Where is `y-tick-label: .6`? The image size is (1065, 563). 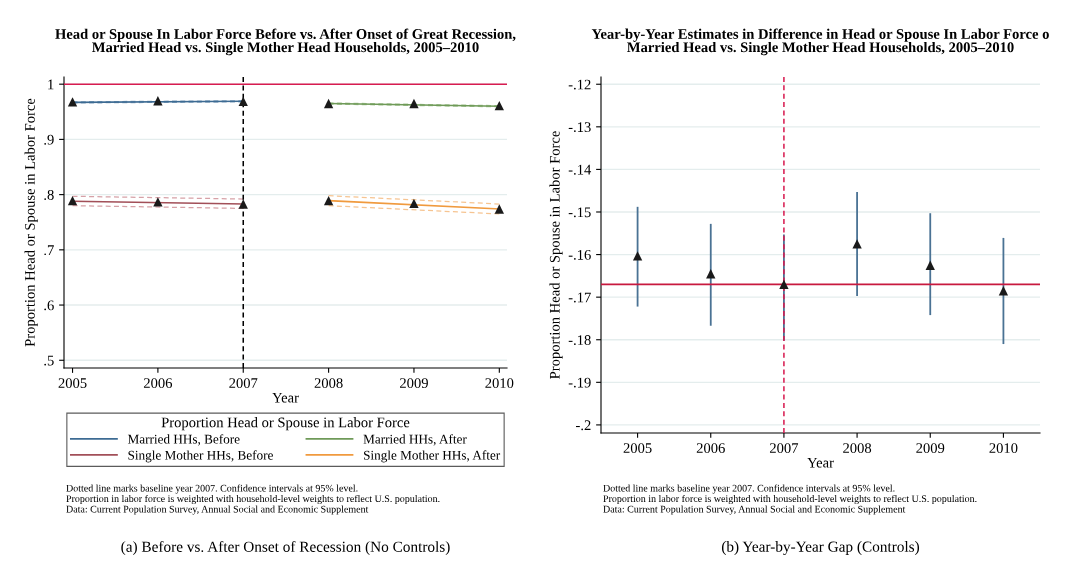 y-tick-label: .6 is located at coordinates (49, 305).